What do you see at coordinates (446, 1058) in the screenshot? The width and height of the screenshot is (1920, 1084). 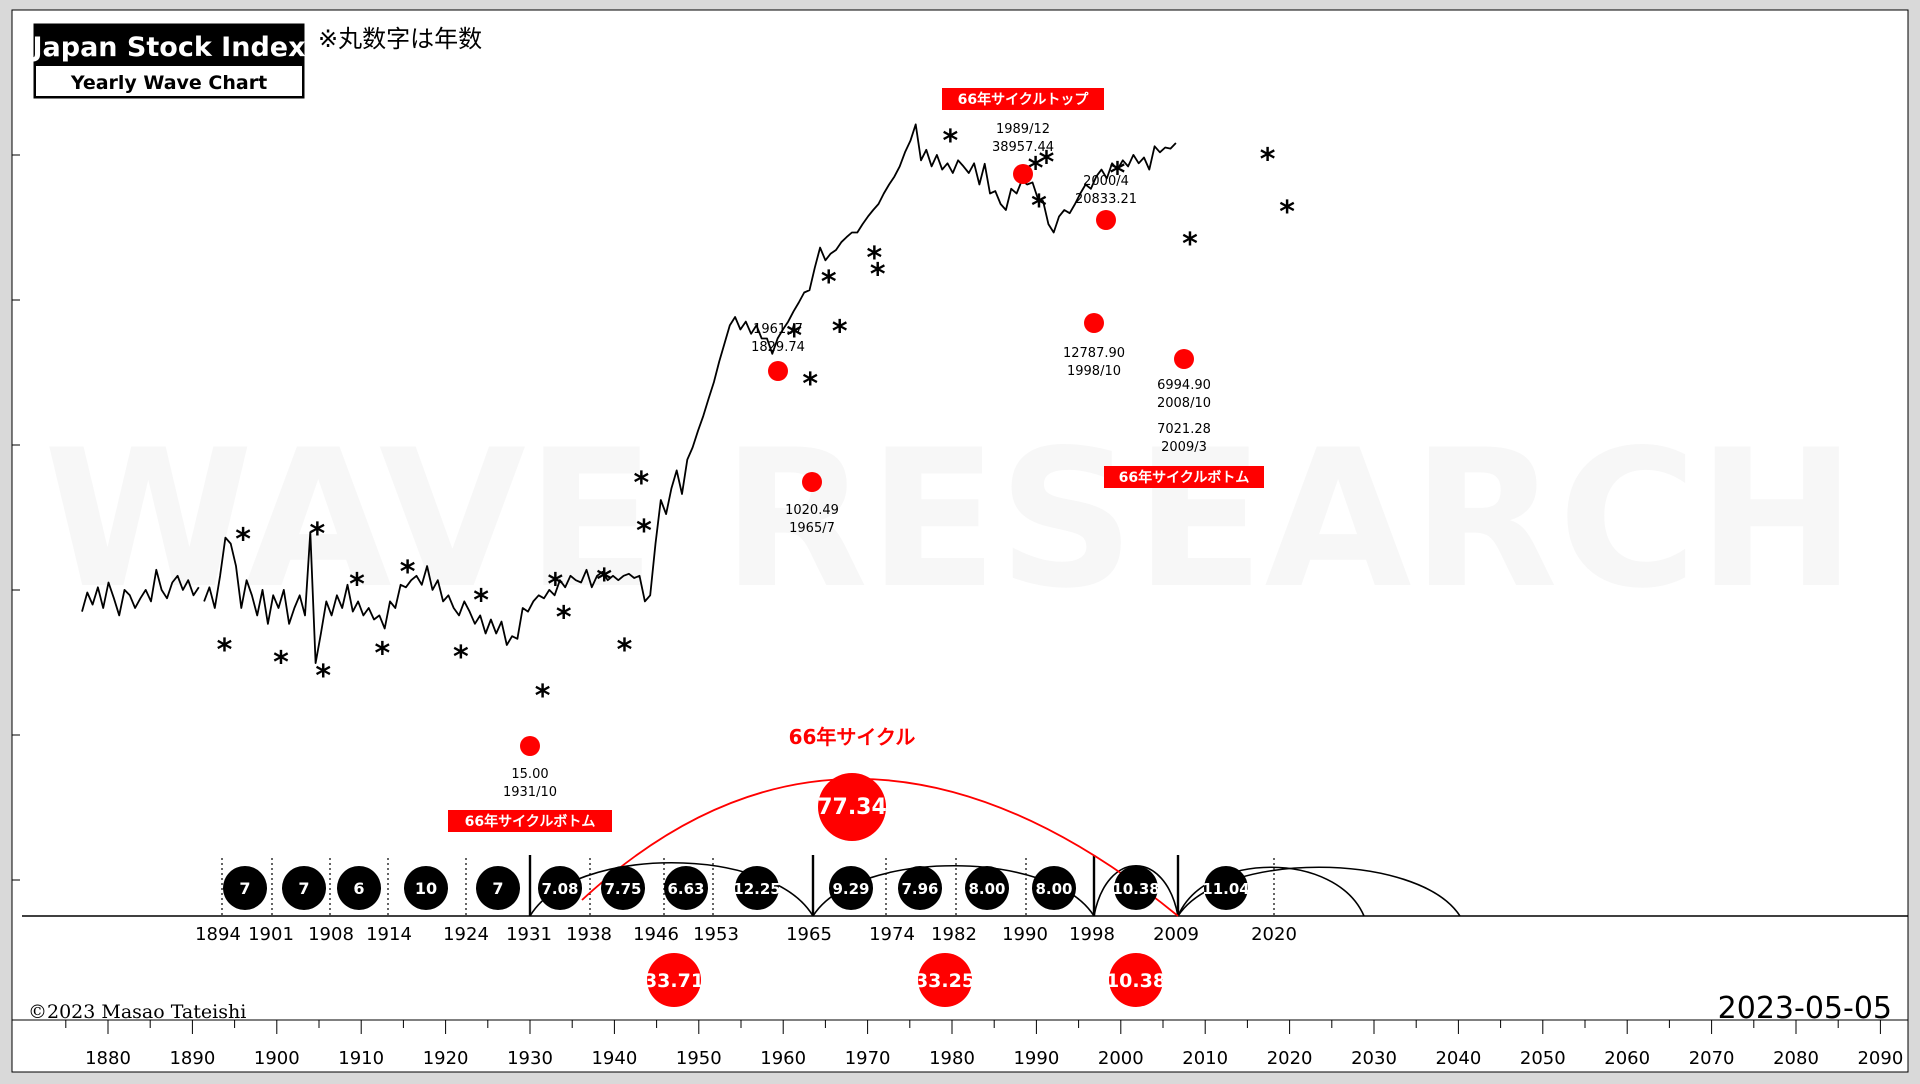 I see `x-tick-label-4: 1920` at bounding box center [446, 1058].